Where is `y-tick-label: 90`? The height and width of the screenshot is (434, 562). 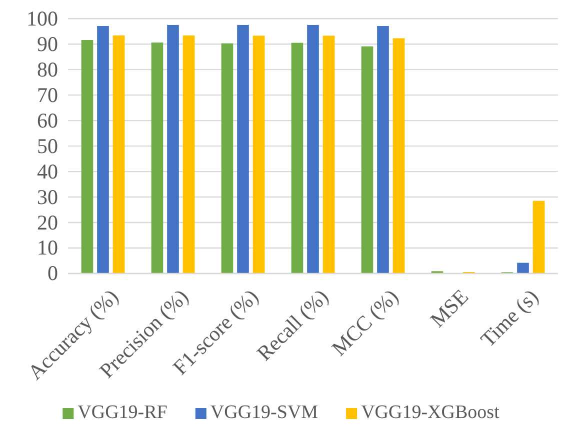 y-tick-label: 90 is located at coordinates (47, 44).